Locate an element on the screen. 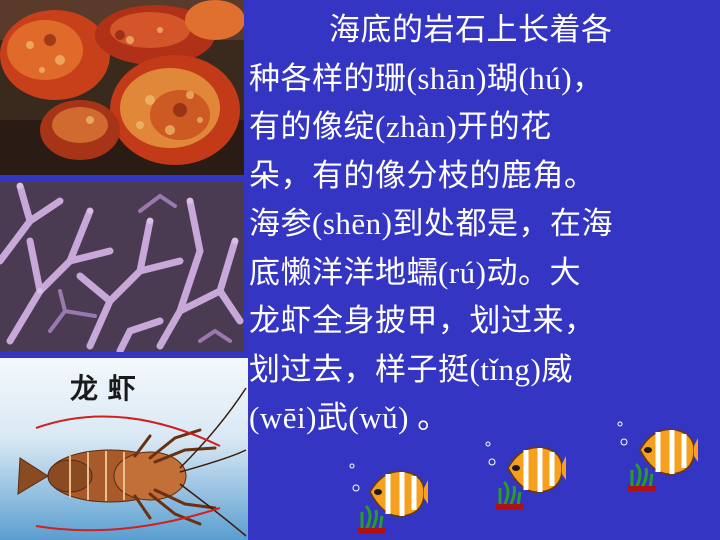 Image resolution: width=720 pixels, height=540 pixels. coral-photo-red is located at coordinates (122, 87).